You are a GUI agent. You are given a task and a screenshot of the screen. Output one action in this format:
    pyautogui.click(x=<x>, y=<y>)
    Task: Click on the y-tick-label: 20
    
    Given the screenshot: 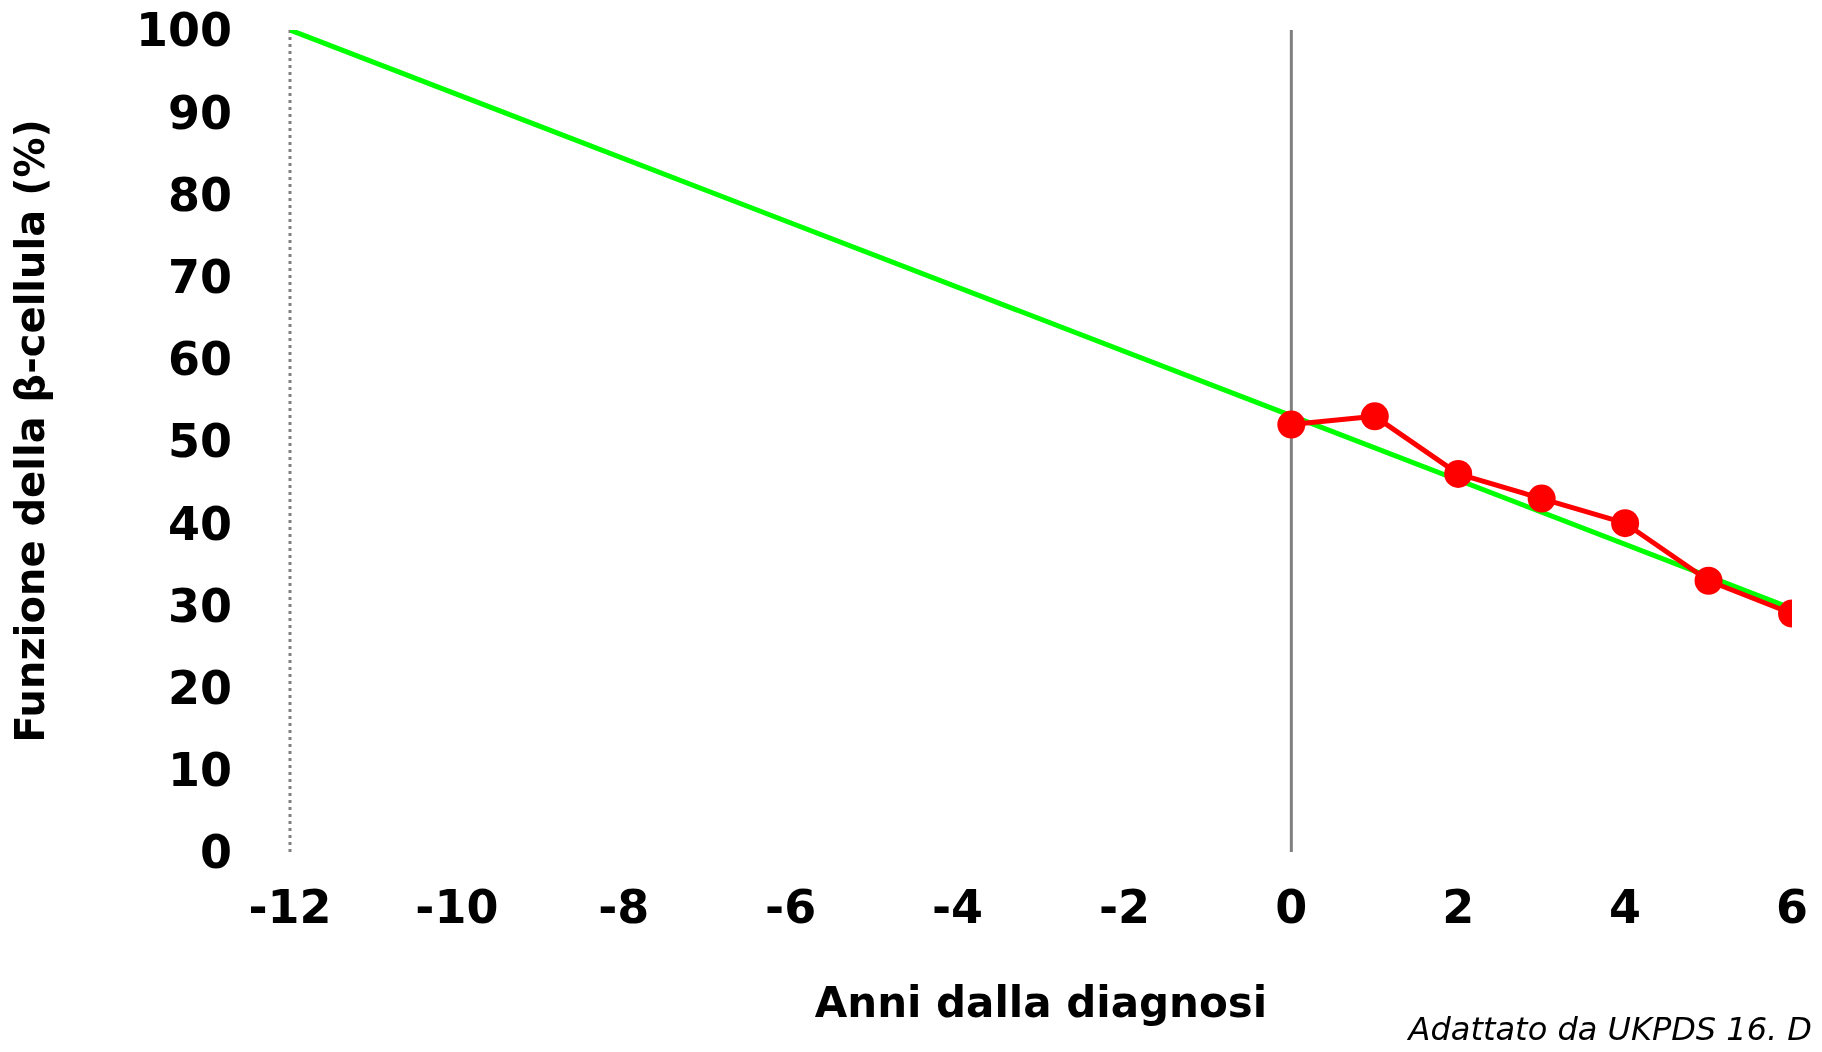 What is the action you would take?
    pyautogui.click(x=199, y=687)
    